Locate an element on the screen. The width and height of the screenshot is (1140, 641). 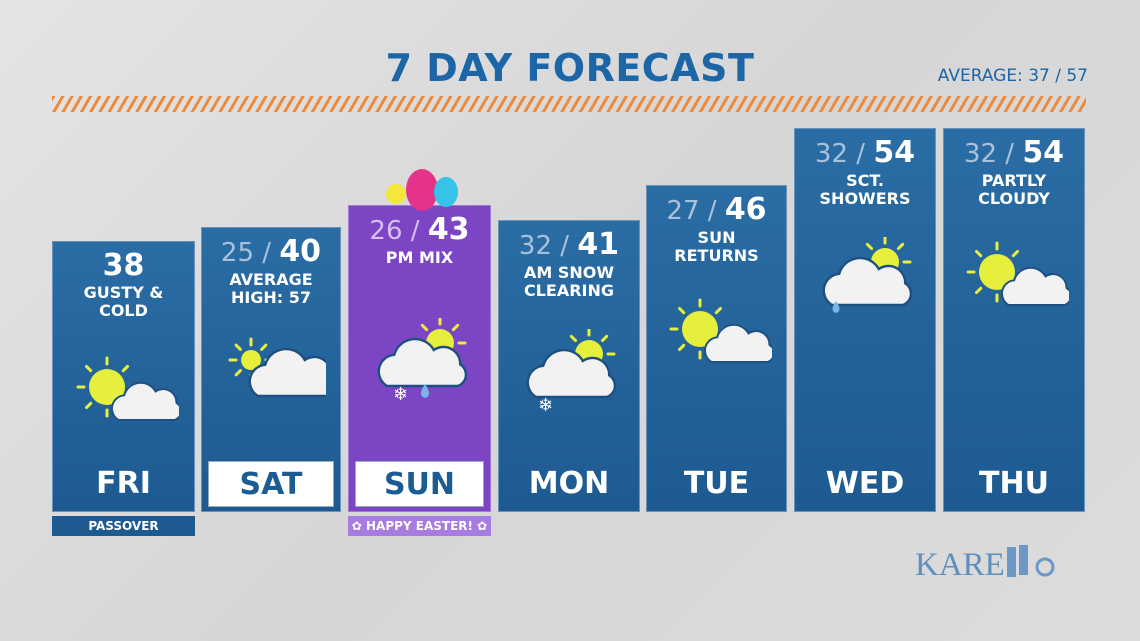
snow-clearing-icon: ❄ is located at coordinates (571, 372).